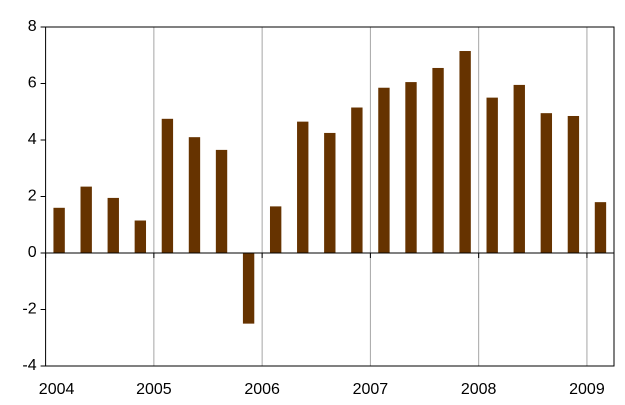  What do you see at coordinates (57, 389) in the screenshot?
I see `x-tick-label: 2004` at bounding box center [57, 389].